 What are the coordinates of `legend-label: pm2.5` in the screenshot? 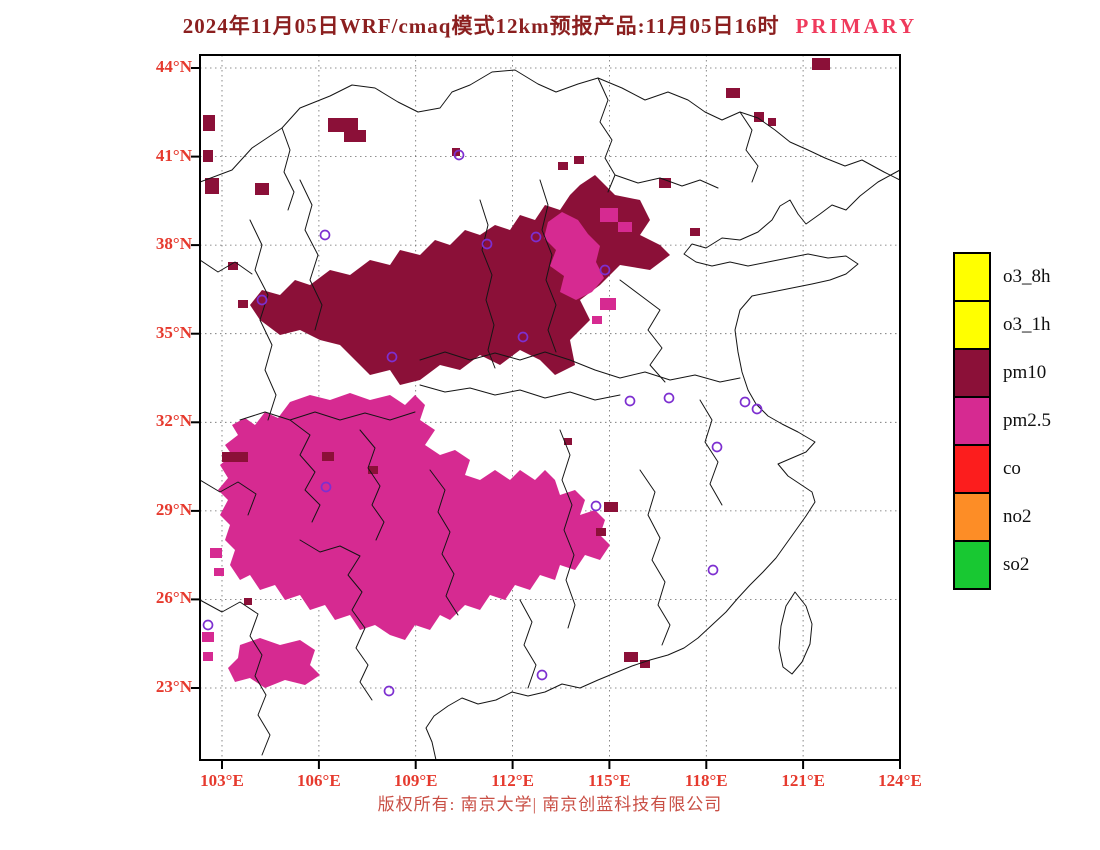 It's located at (1027, 420).